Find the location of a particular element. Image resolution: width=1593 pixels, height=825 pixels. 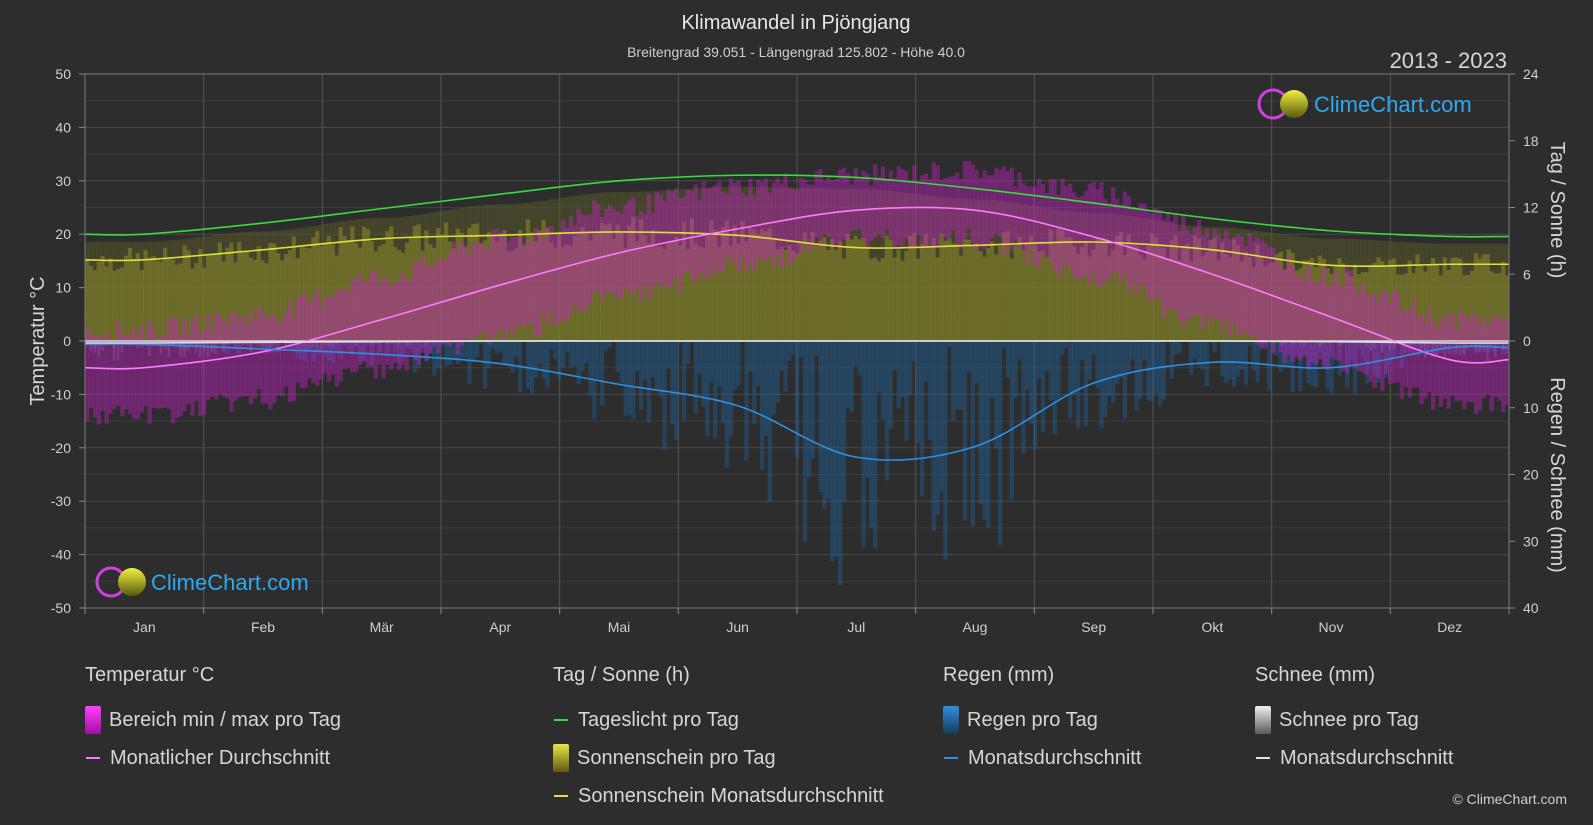

legend-heading: Regen (mm) is located at coordinates (999, 675).